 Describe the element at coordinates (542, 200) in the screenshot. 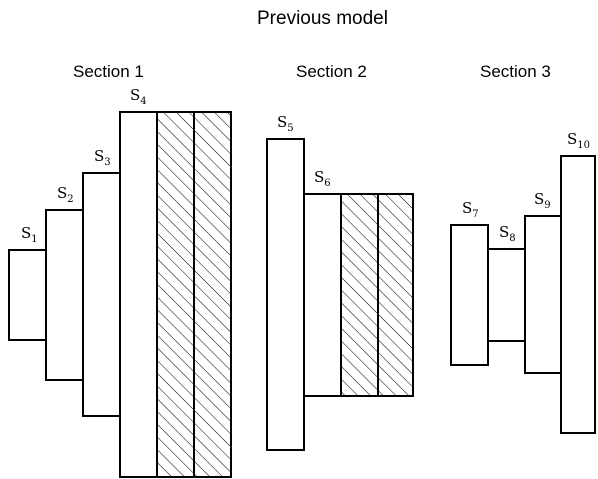

I see `stage-s9-label: S9` at that location.